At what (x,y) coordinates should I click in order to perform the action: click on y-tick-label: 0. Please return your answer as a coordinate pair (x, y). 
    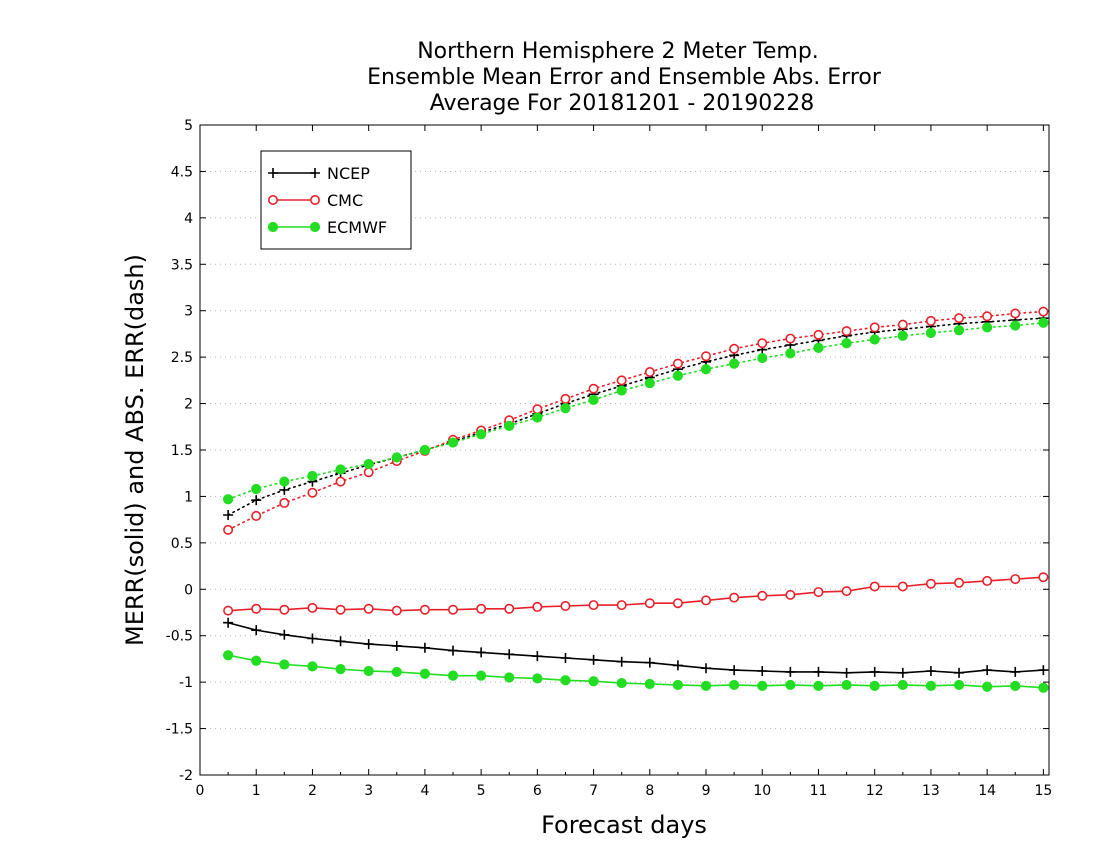
    Looking at the image, I should click on (188, 590).